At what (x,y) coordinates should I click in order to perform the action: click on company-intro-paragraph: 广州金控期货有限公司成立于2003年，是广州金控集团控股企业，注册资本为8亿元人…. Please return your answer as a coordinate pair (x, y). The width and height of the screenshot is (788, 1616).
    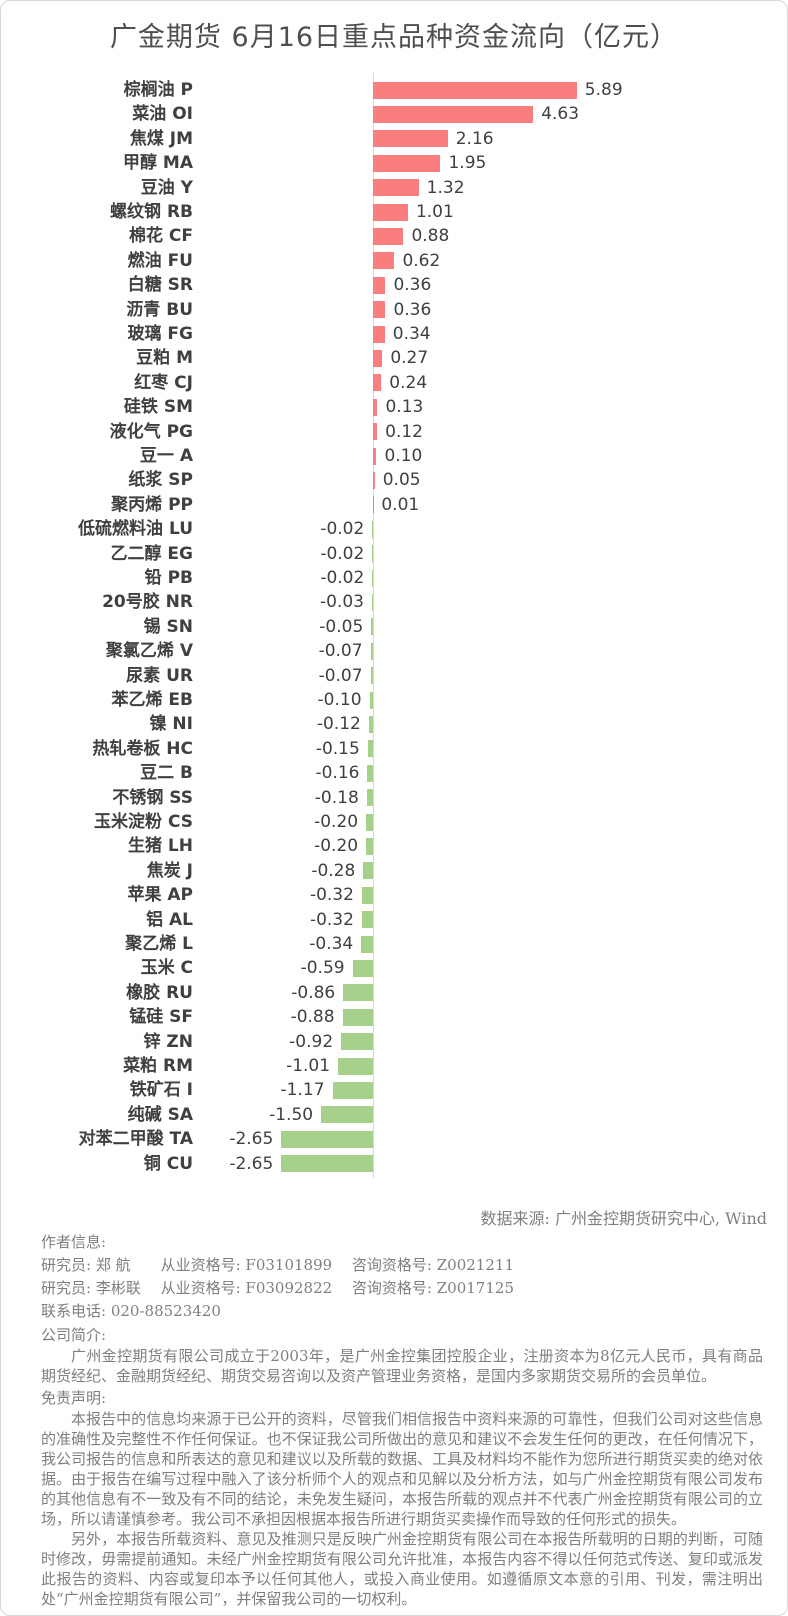
    Looking at the image, I should click on (402, 1366).